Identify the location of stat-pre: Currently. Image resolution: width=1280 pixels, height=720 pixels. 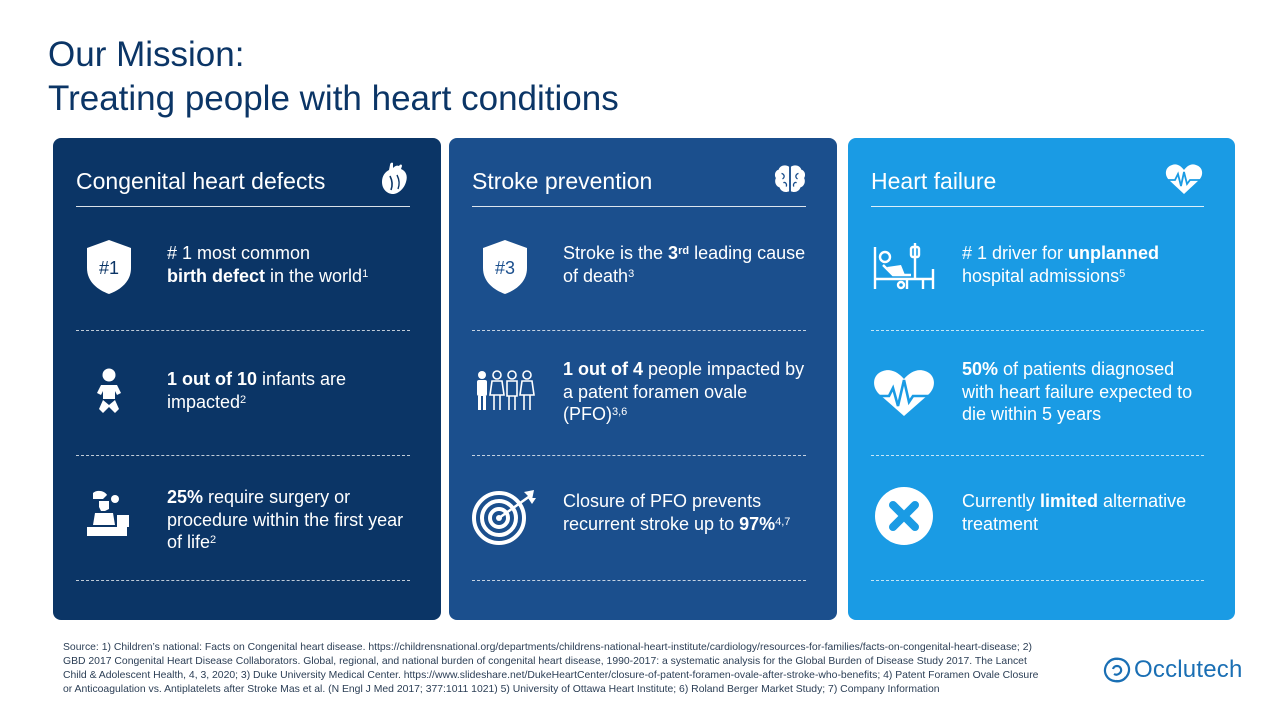
(1001, 501).